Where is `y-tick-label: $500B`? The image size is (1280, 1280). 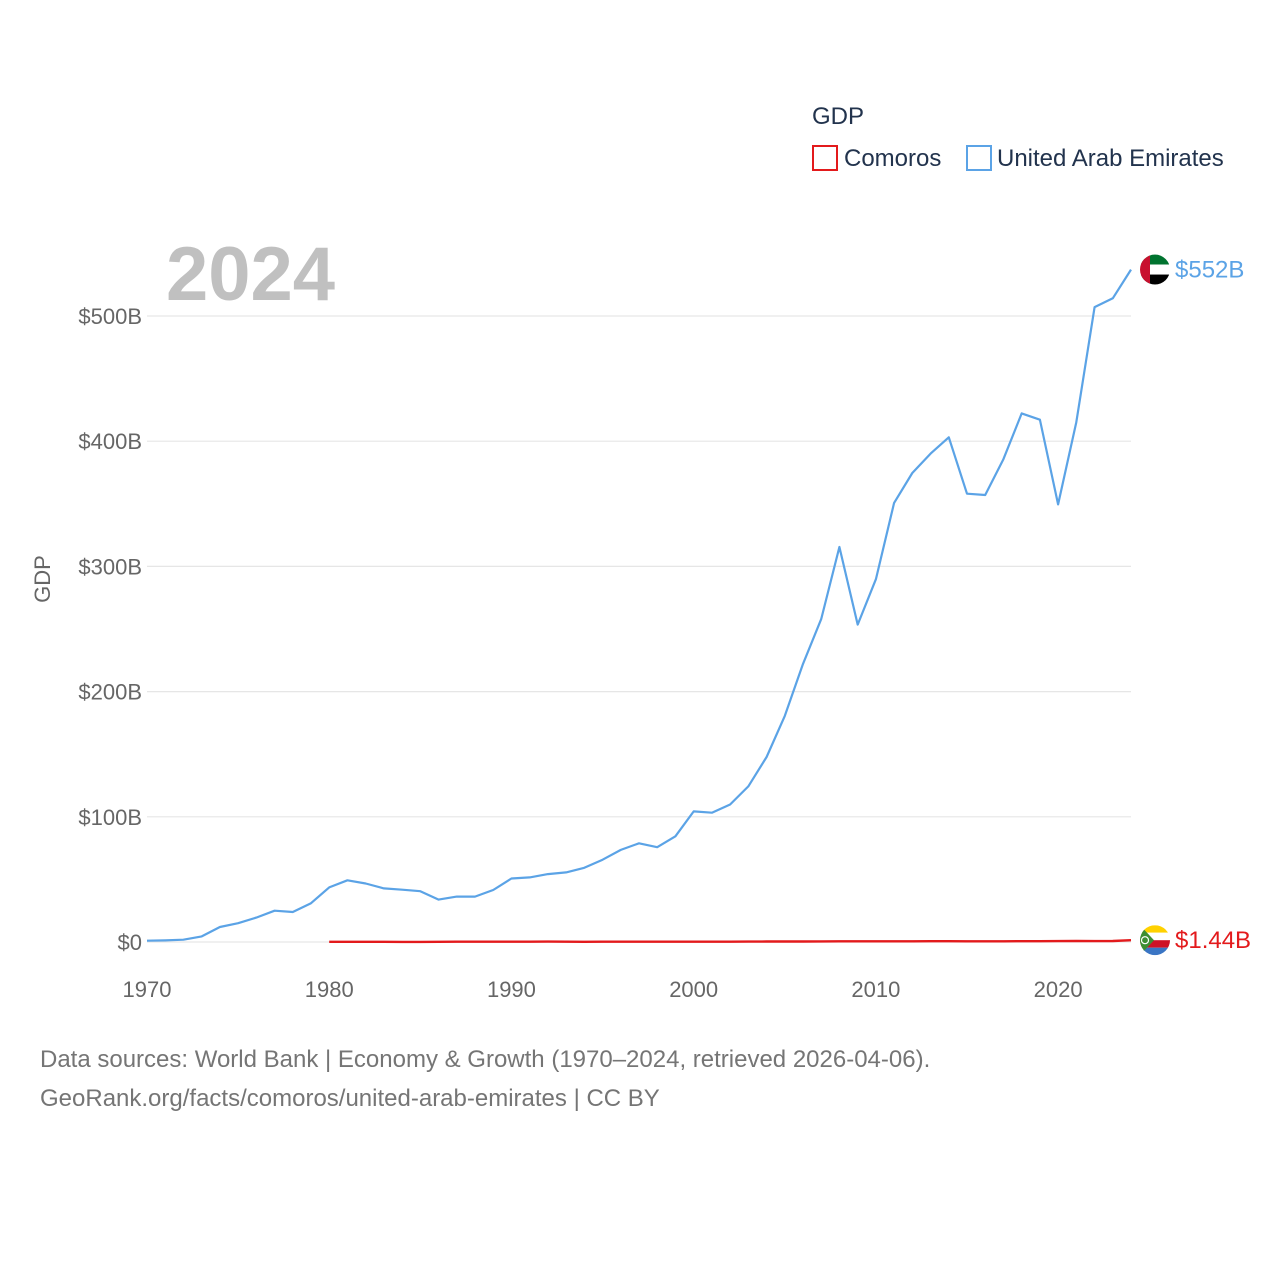
y-tick-label: $500B is located at coordinates (110, 316).